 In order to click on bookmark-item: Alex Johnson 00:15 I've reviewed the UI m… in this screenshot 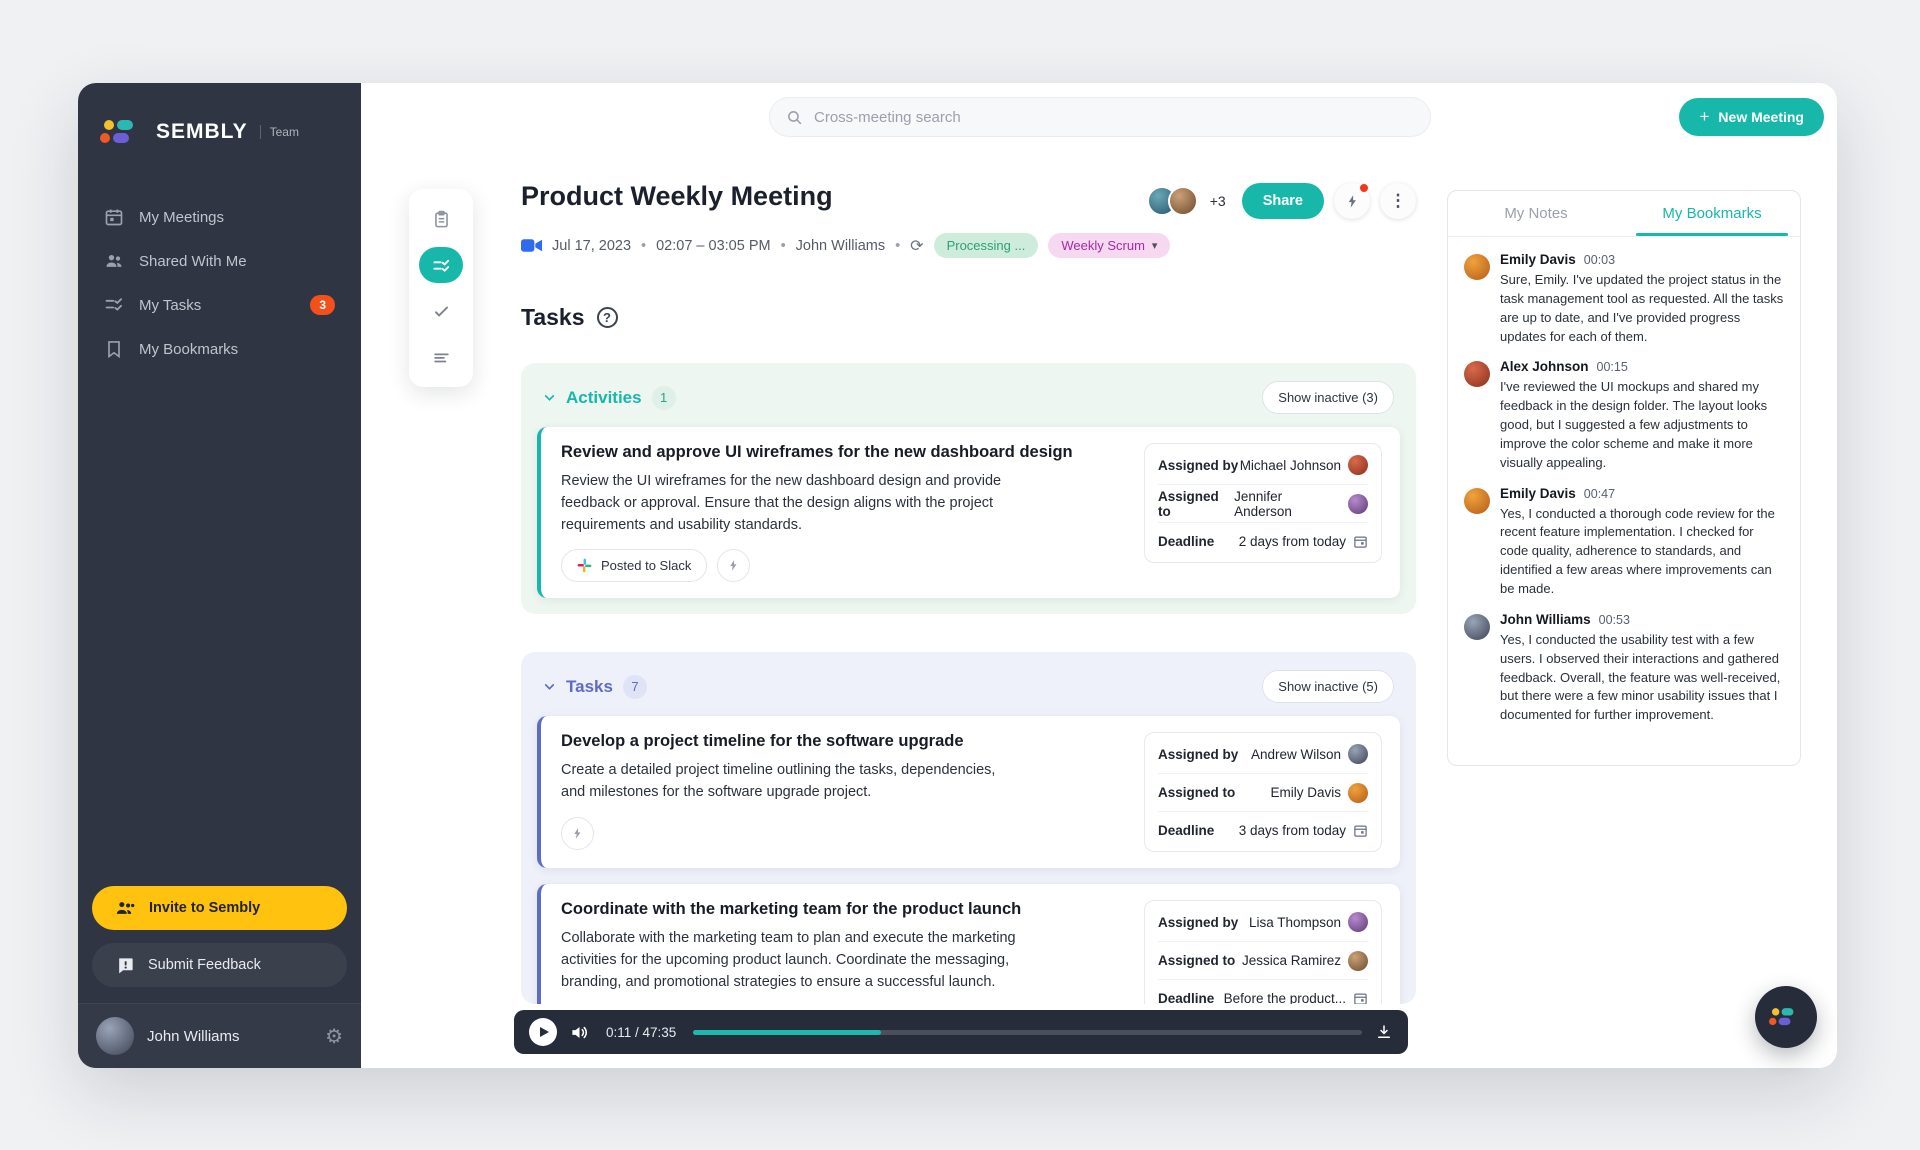, I will do `click(1624, 415)`.